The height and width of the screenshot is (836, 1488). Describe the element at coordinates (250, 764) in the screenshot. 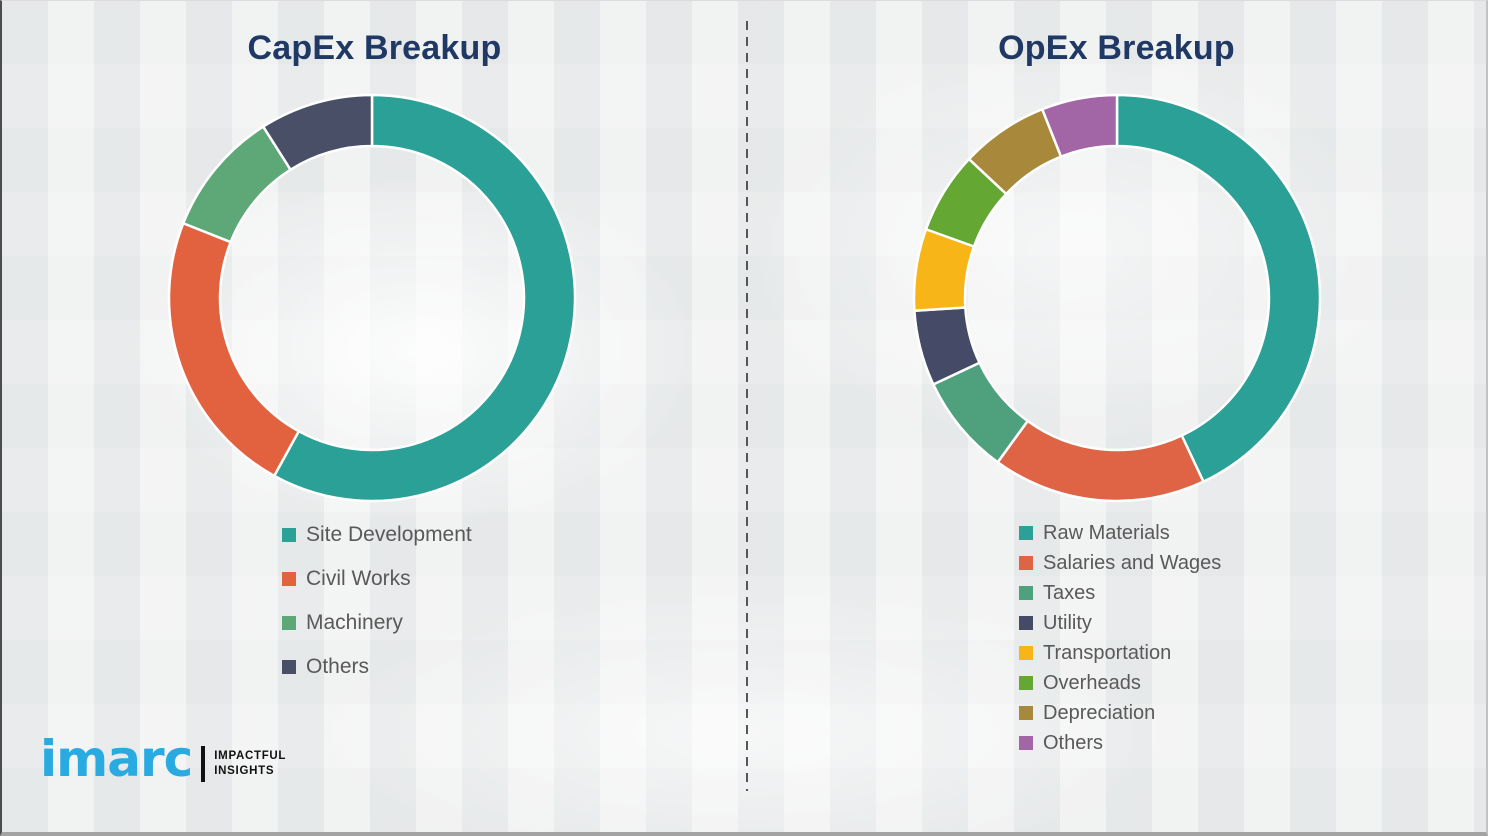

I see `logo-tagline: IMPACTFUL INSIGHTS` at that location.